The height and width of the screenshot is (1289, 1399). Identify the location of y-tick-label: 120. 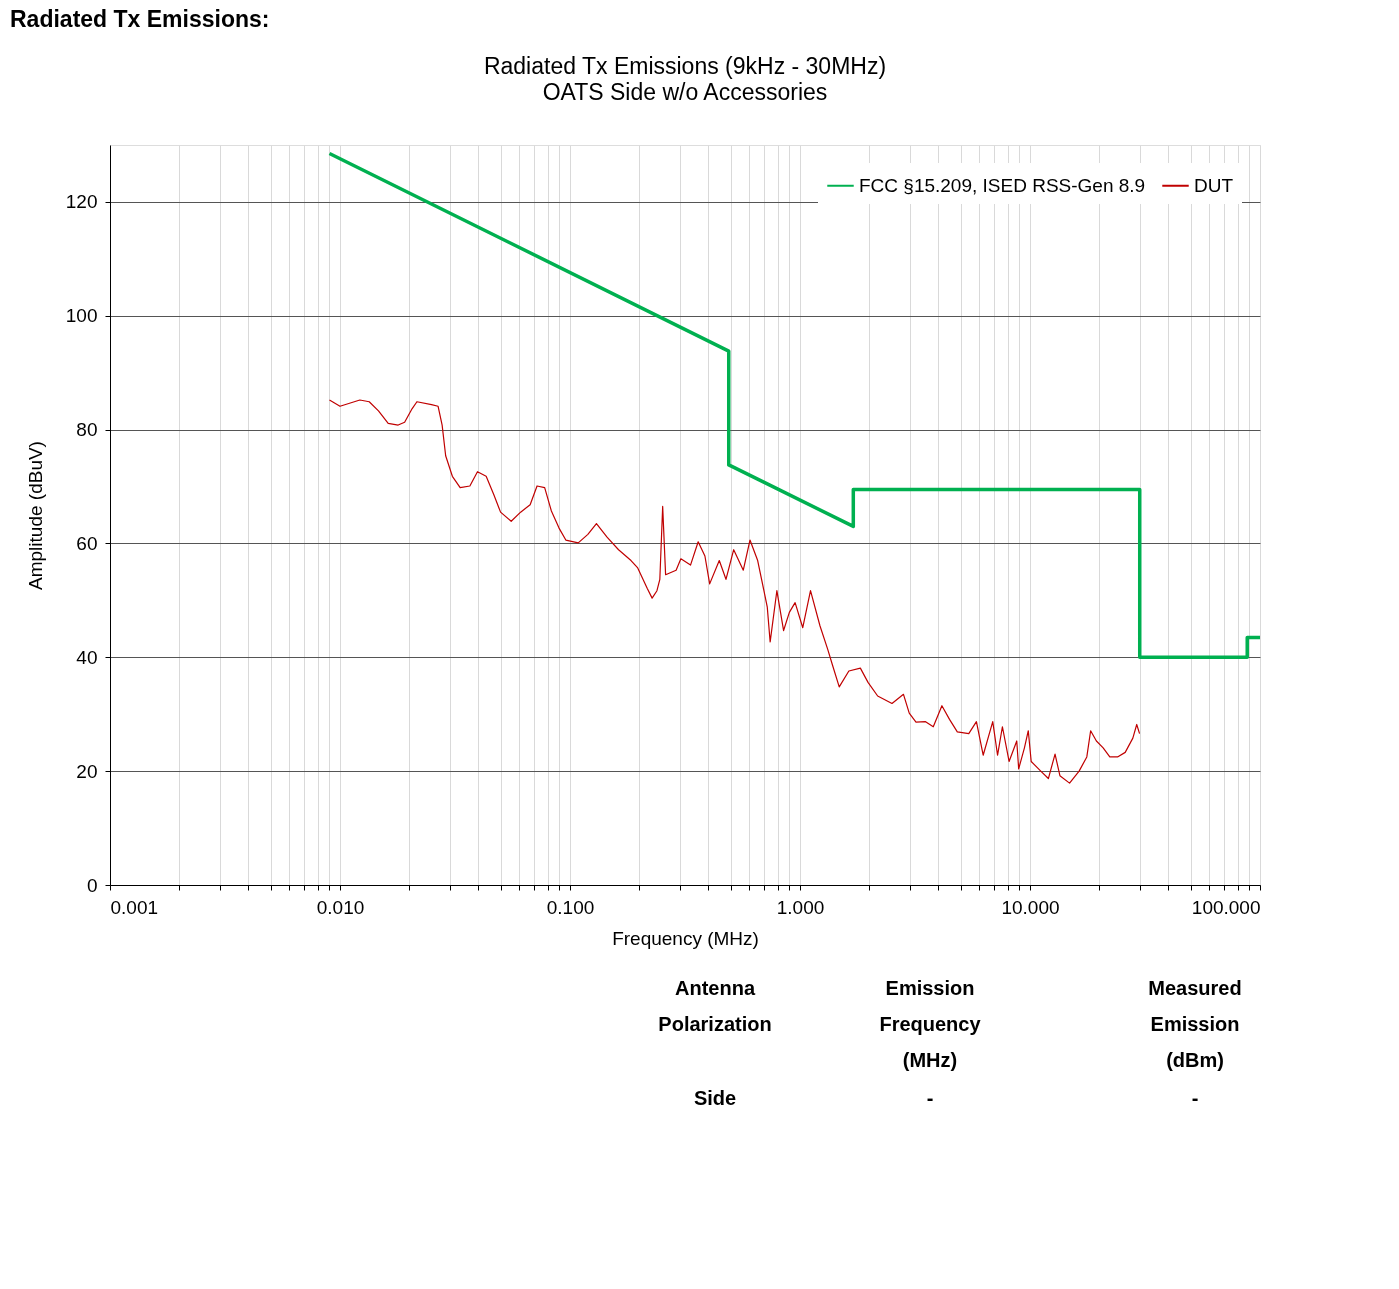
(81, 202).